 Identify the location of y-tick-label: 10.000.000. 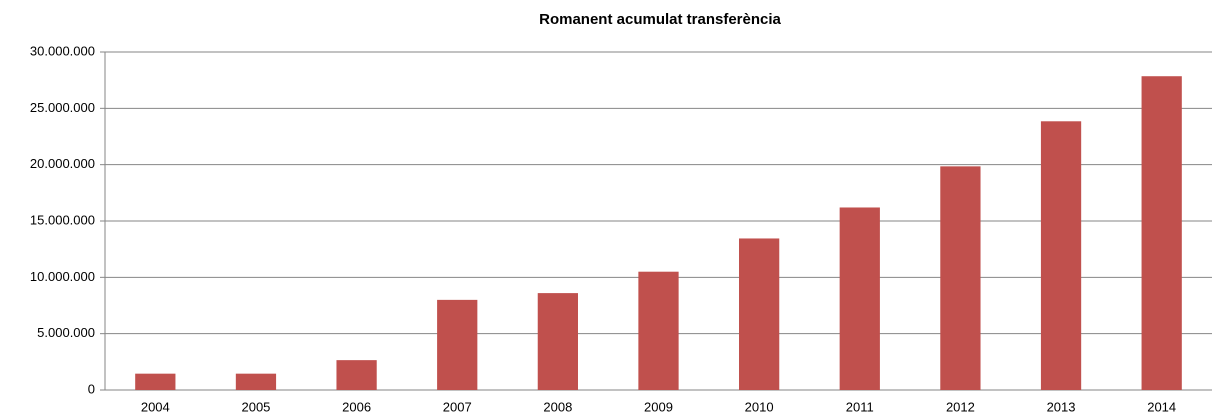
(62, 276).